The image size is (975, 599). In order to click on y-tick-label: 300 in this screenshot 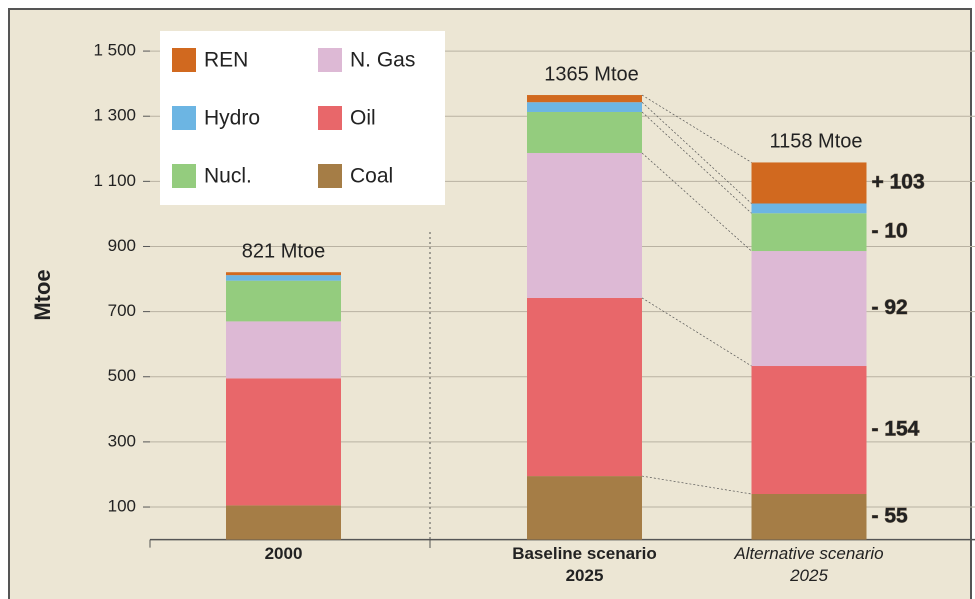, I will do `click(122, 440)`.